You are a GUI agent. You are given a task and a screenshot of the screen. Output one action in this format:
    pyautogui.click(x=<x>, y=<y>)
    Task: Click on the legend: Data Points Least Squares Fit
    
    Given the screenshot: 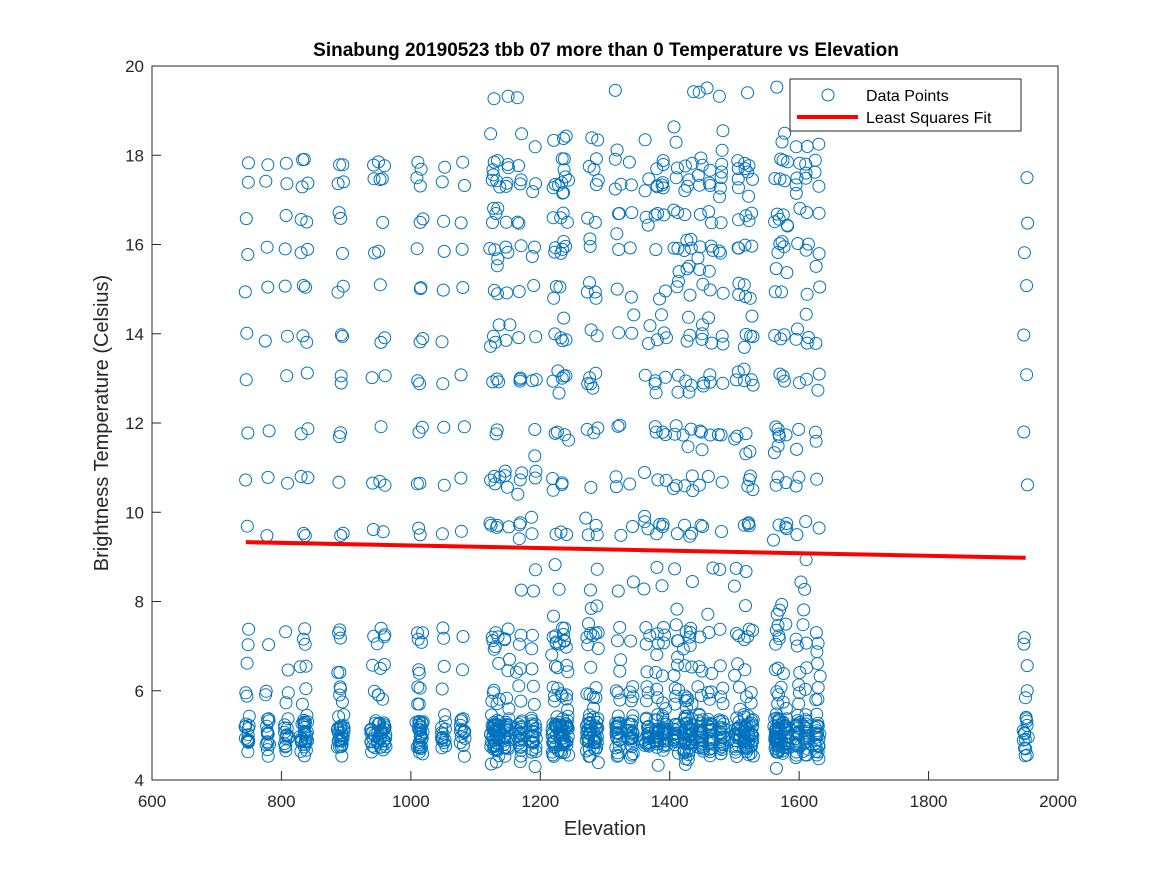 What is the action you would take?
    pyautogui.click(x=905, y=105)
    